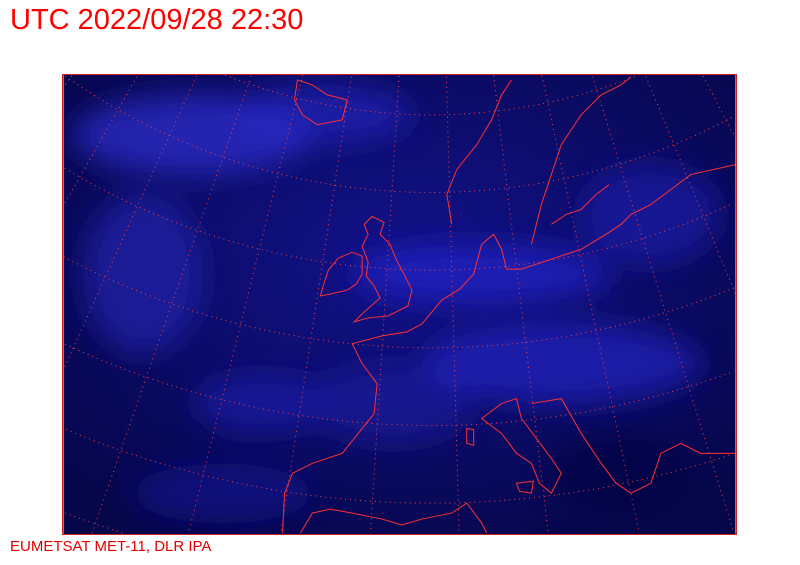 Image resolution: width=800 pixels, height=565 pixels. What do you see at coordinates (382, 269) in the screenshot?
I see `coastline-great-britain` at bounding box center [382, 269].